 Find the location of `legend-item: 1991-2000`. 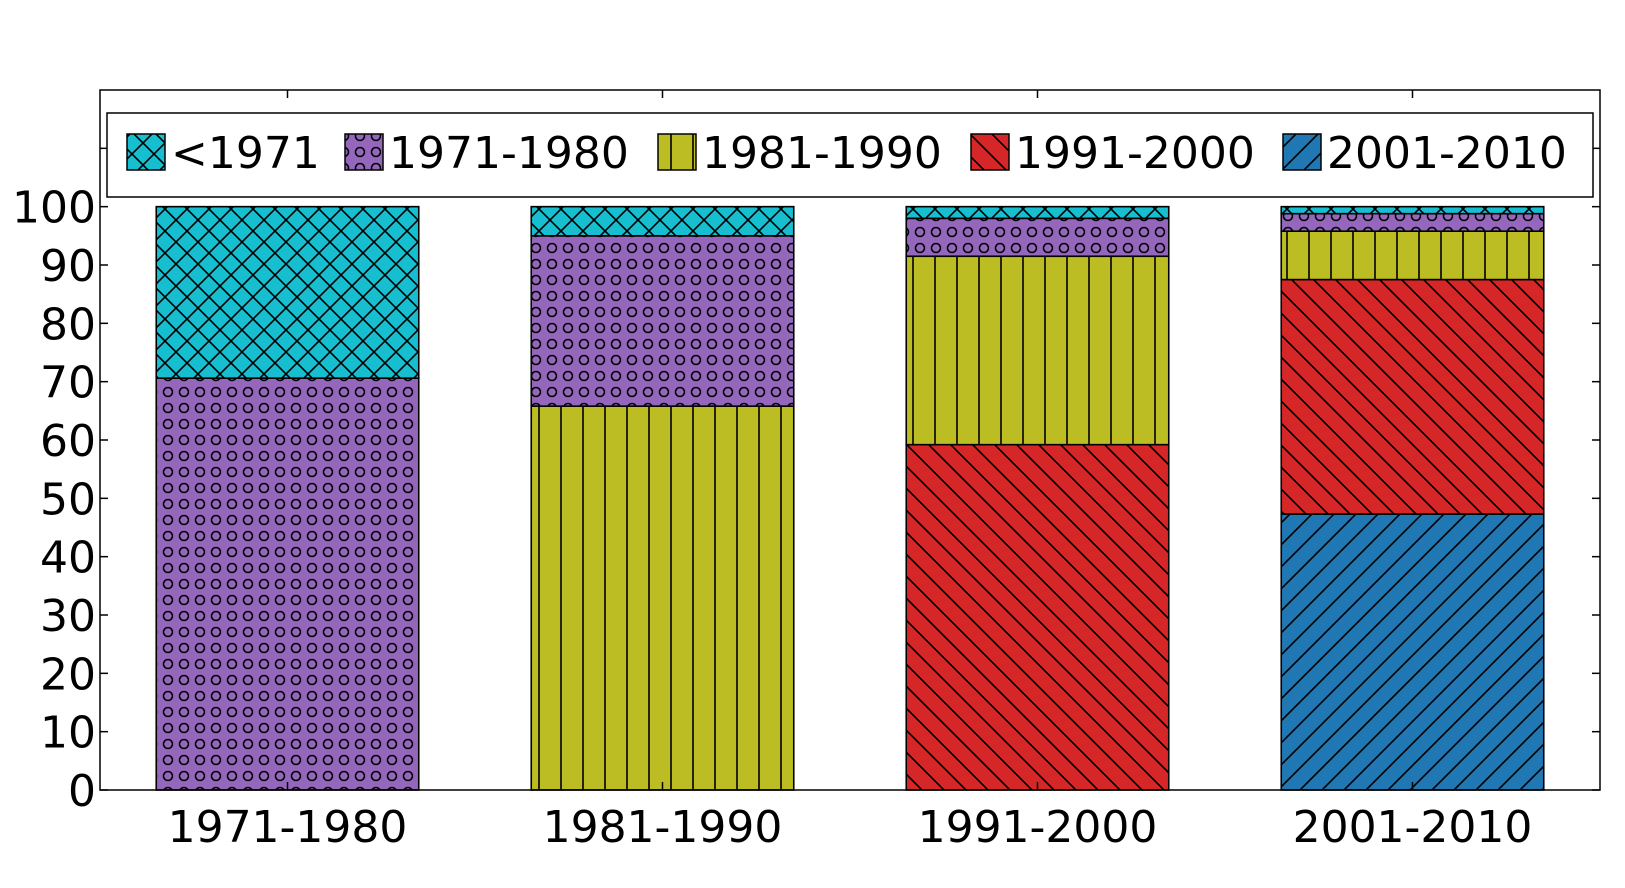

legend-item: 1991-2000 is located at coordinates (1112, 153).